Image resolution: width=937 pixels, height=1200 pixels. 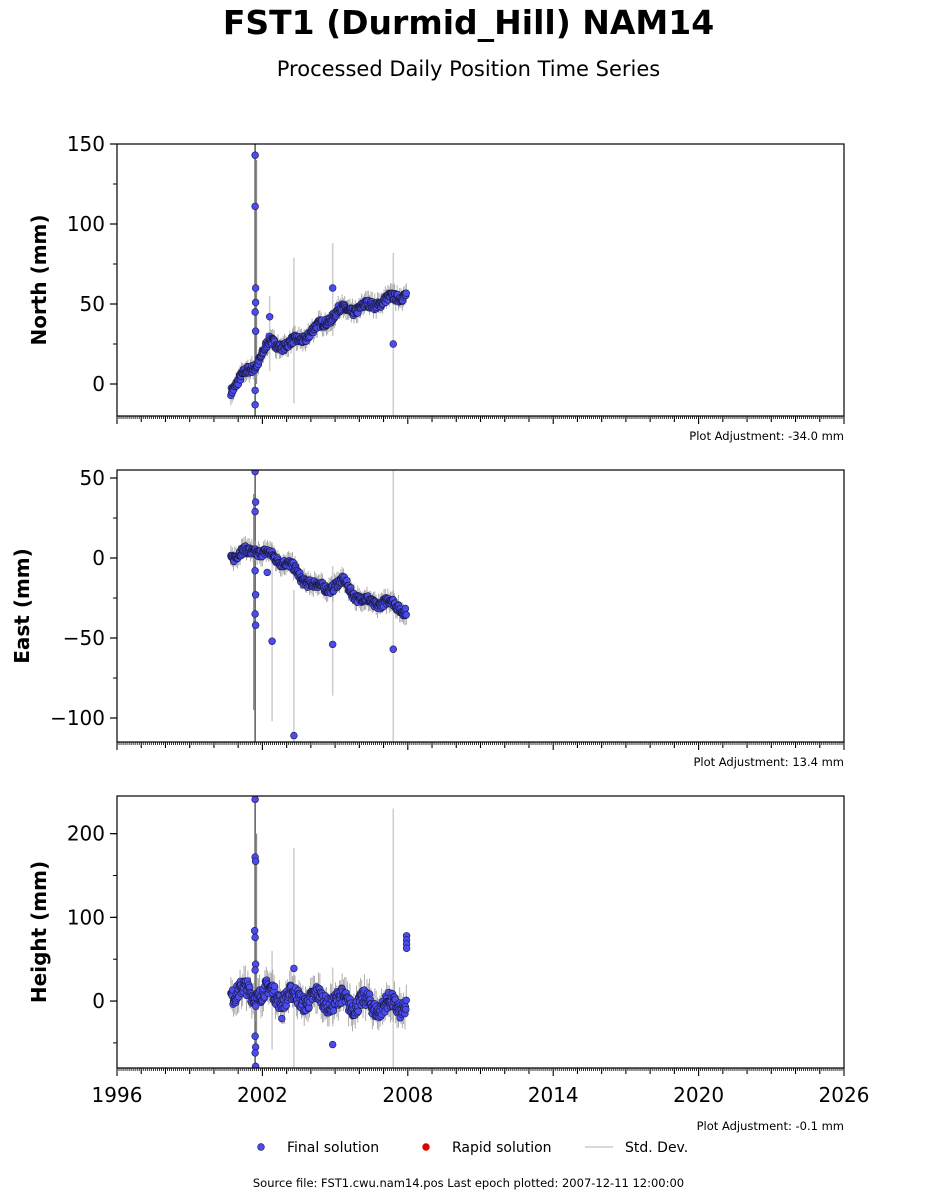 I want to click on x-tick-label: 2014, so click(x=553, y=1095).